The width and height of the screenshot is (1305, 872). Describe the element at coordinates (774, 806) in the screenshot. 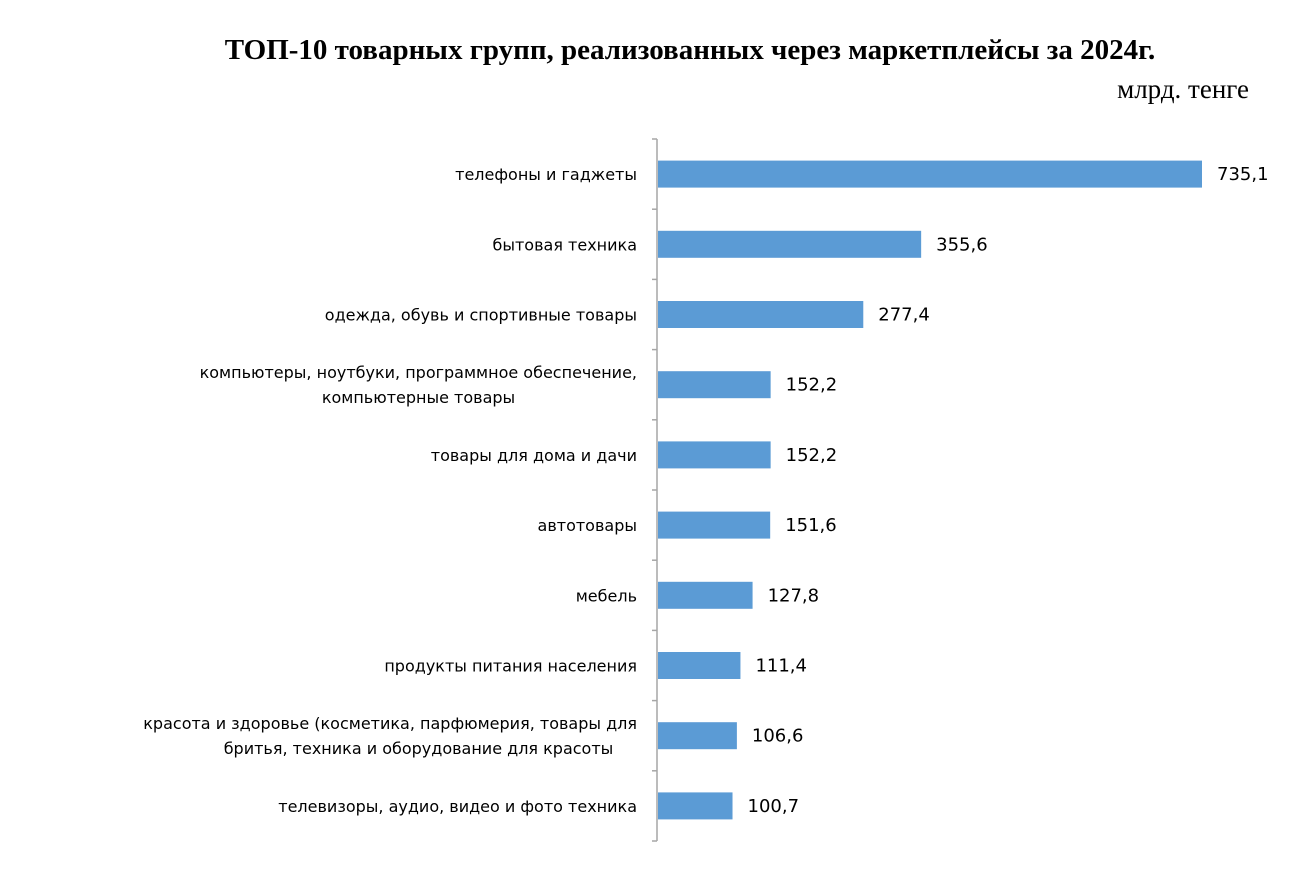

I see `bar-value-label: 100,7` at that location.